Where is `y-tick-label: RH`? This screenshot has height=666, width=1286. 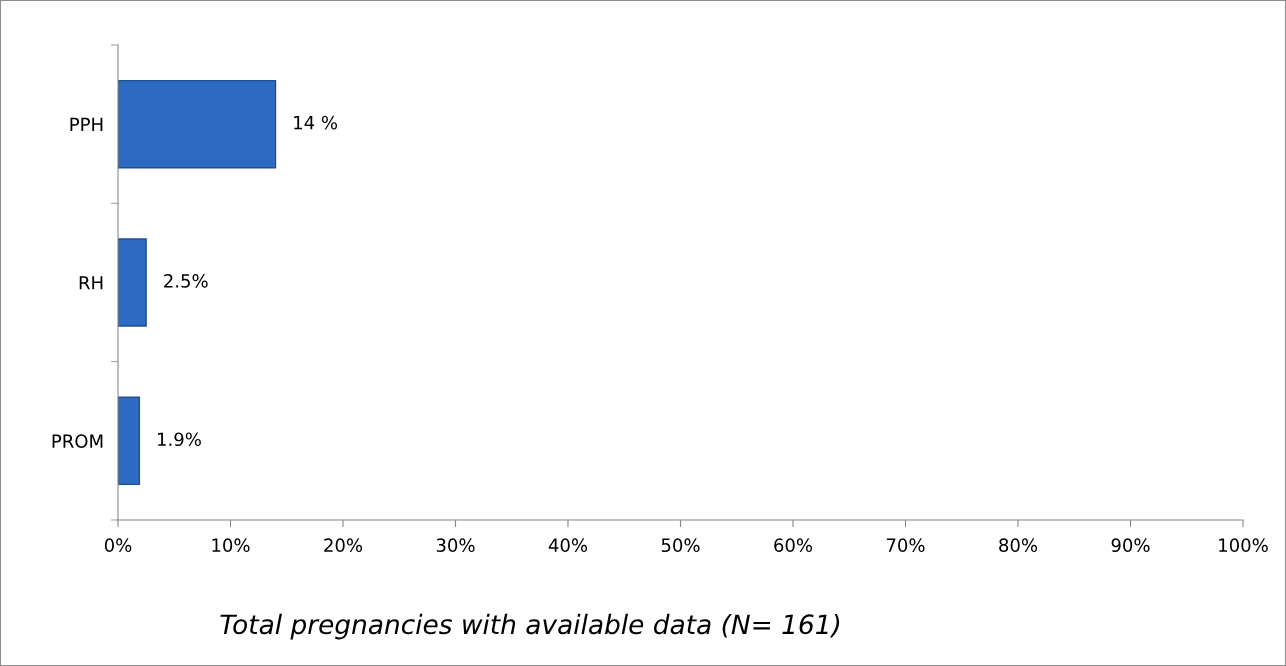
y-tick-label: RH is located at coordinates (91, 283).